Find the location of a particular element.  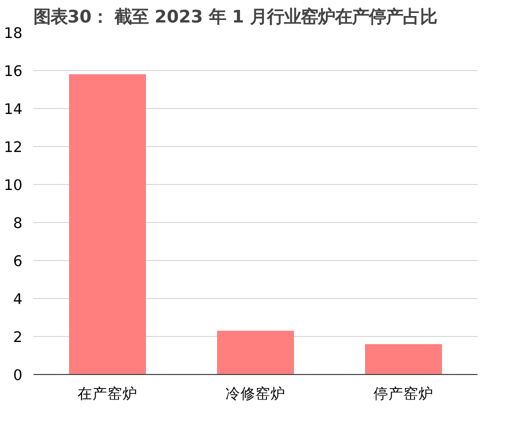

y-tick-label: 12 is located at coordinates (13, 147).